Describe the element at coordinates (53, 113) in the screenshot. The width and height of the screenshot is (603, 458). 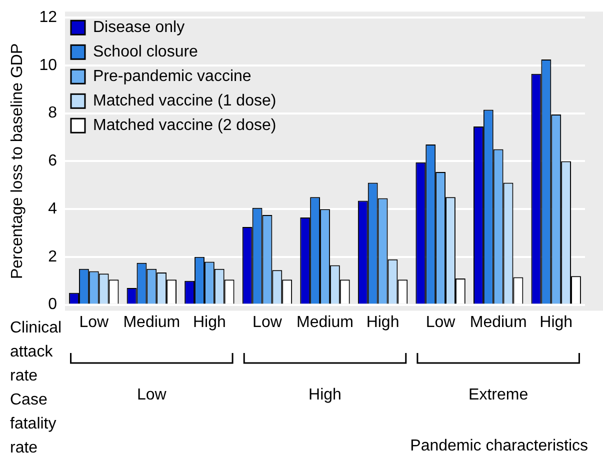
I see `y-tick-label: 8` at that location.